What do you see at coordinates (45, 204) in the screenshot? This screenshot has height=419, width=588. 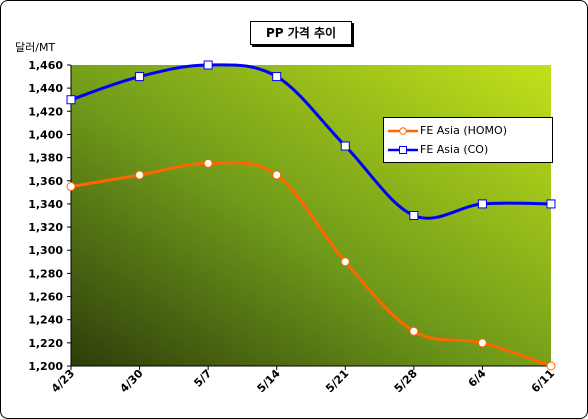 I see `y-tick-label: 1,340` at bounding box center [45, 204].